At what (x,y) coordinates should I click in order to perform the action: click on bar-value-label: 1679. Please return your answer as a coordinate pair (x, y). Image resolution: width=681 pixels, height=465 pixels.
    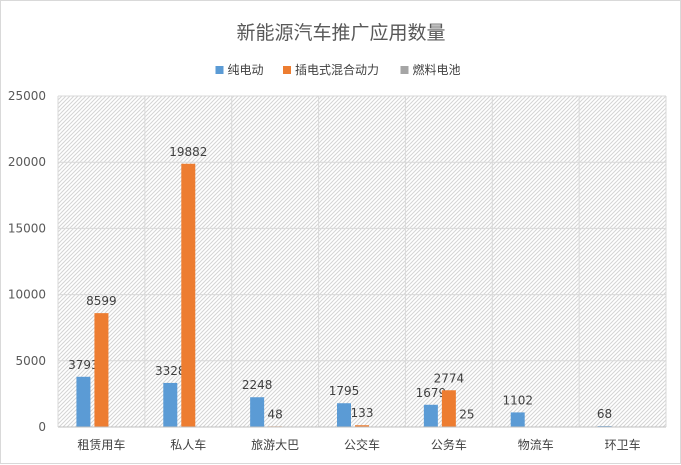
    Looking at the image, I should click on (431, 393).